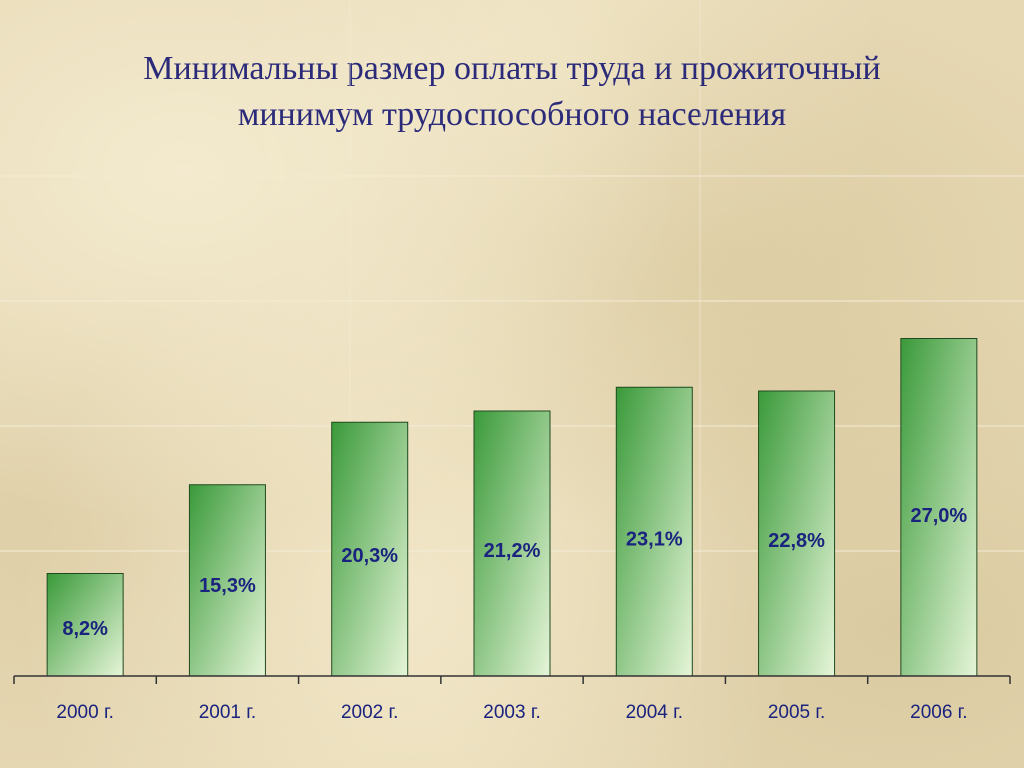 The width and height of the screenshot is (1024, 768). I want to click on x-tick-label: 2004 г., so click(654, 712).